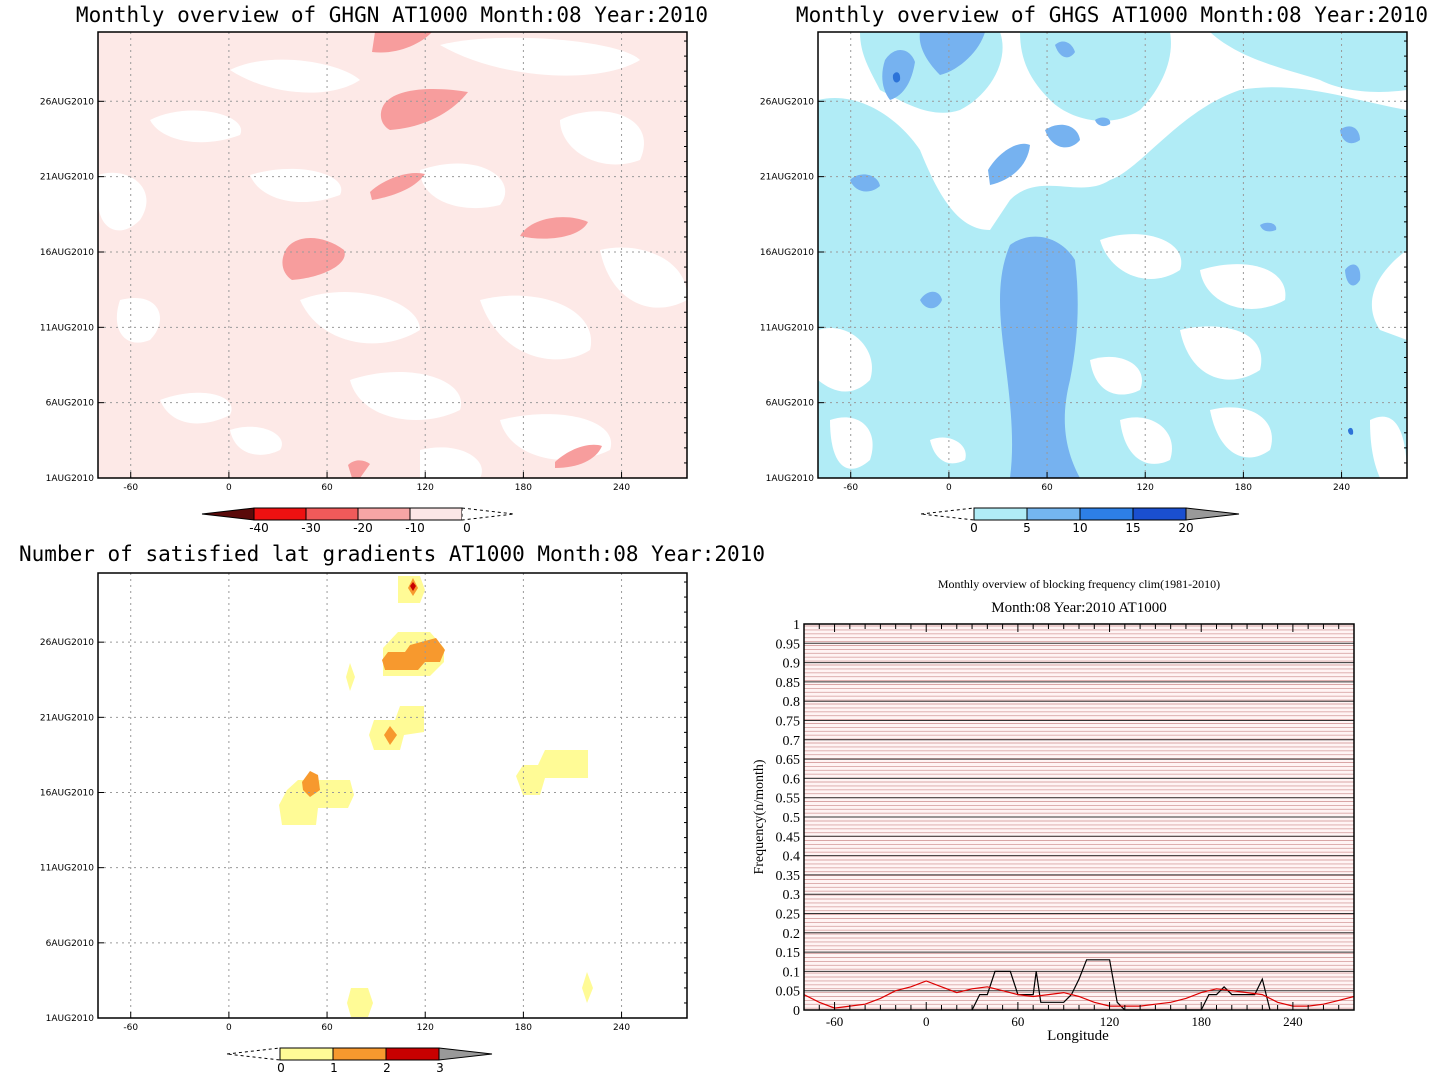 This screenshot has height=1091, width=1440. Describe the element at coordinates (1078, 1036) in the screenshot. I see `blocking-x-axis-label: Longitude` at that location.